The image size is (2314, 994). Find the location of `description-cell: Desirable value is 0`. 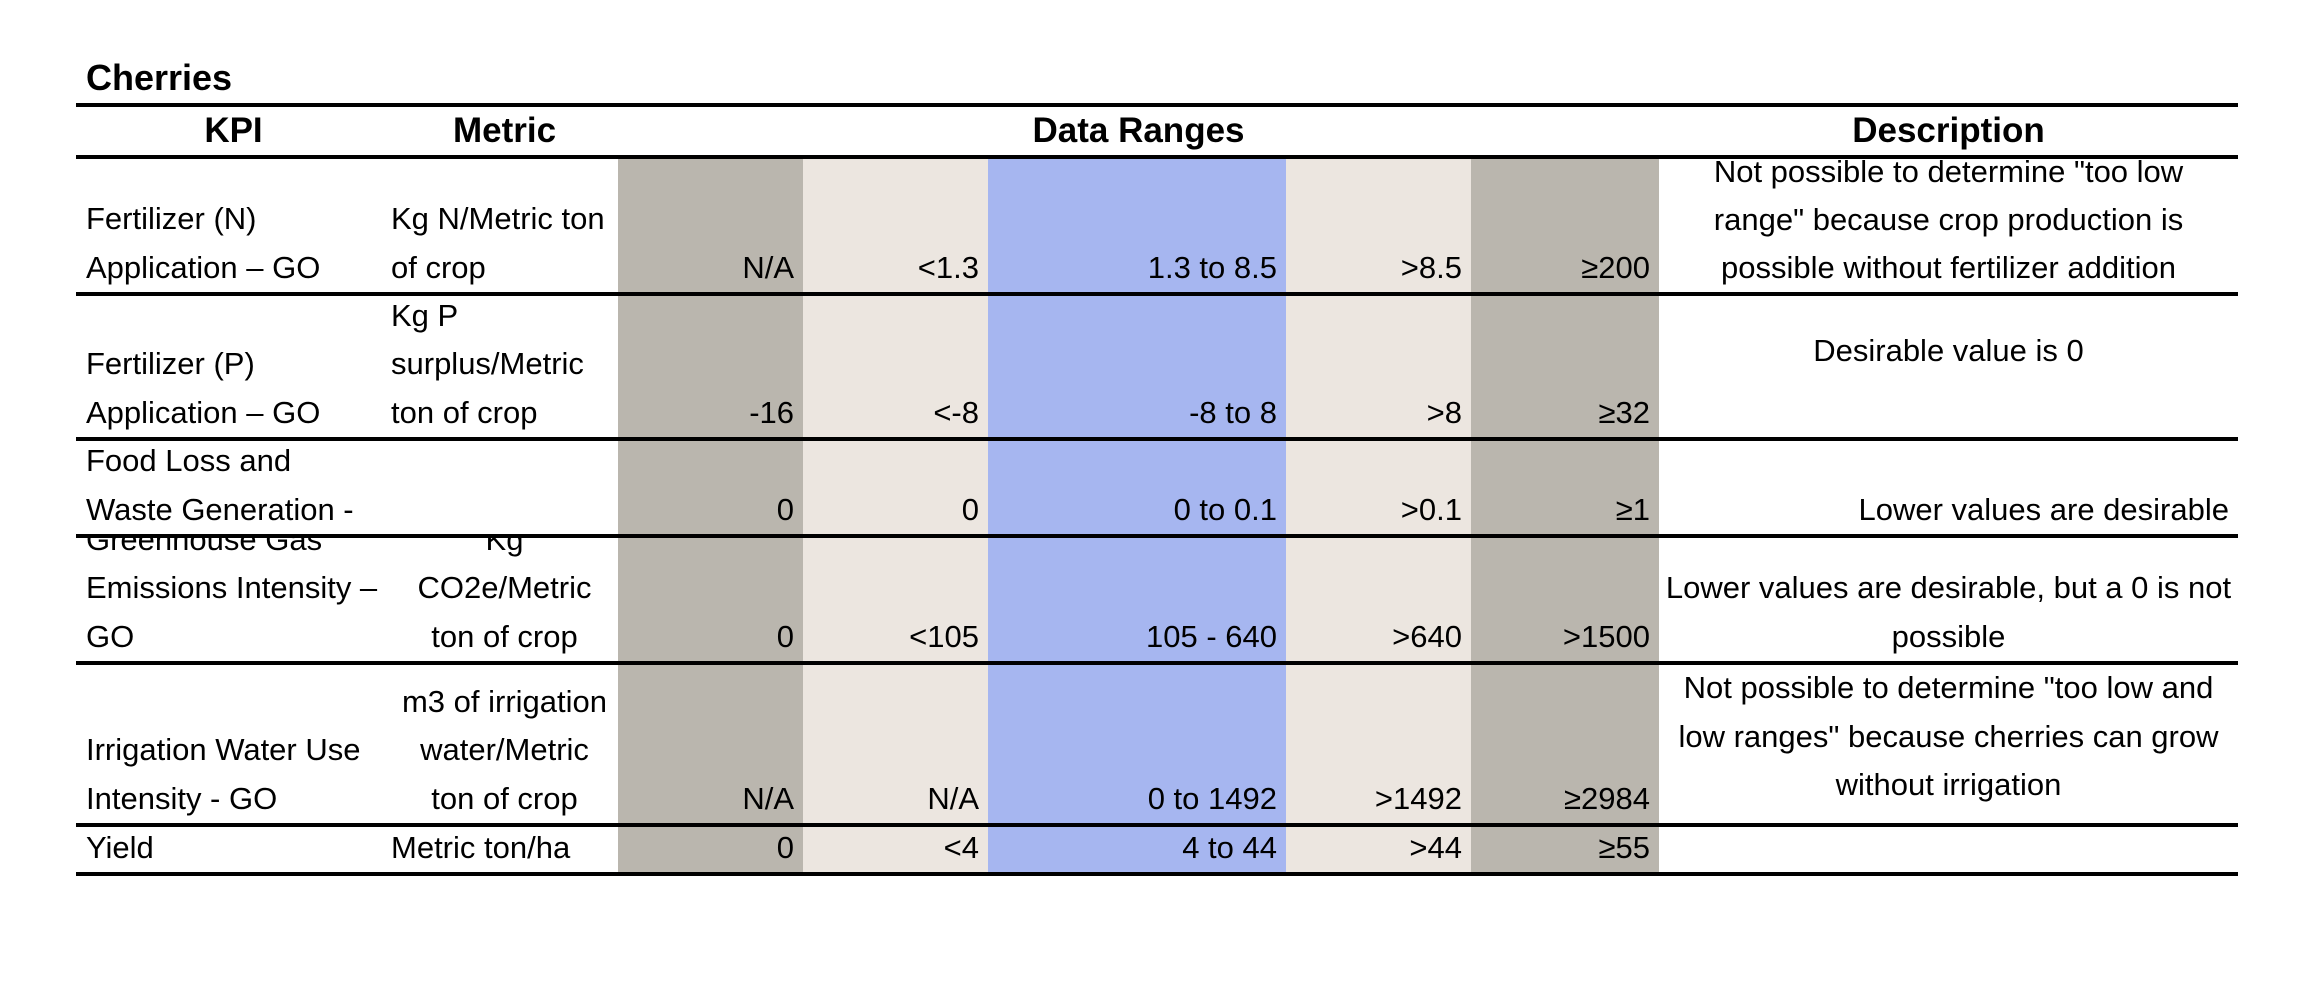

description-cell: Desirable value is 0 is located at coordinates (1948, 366).